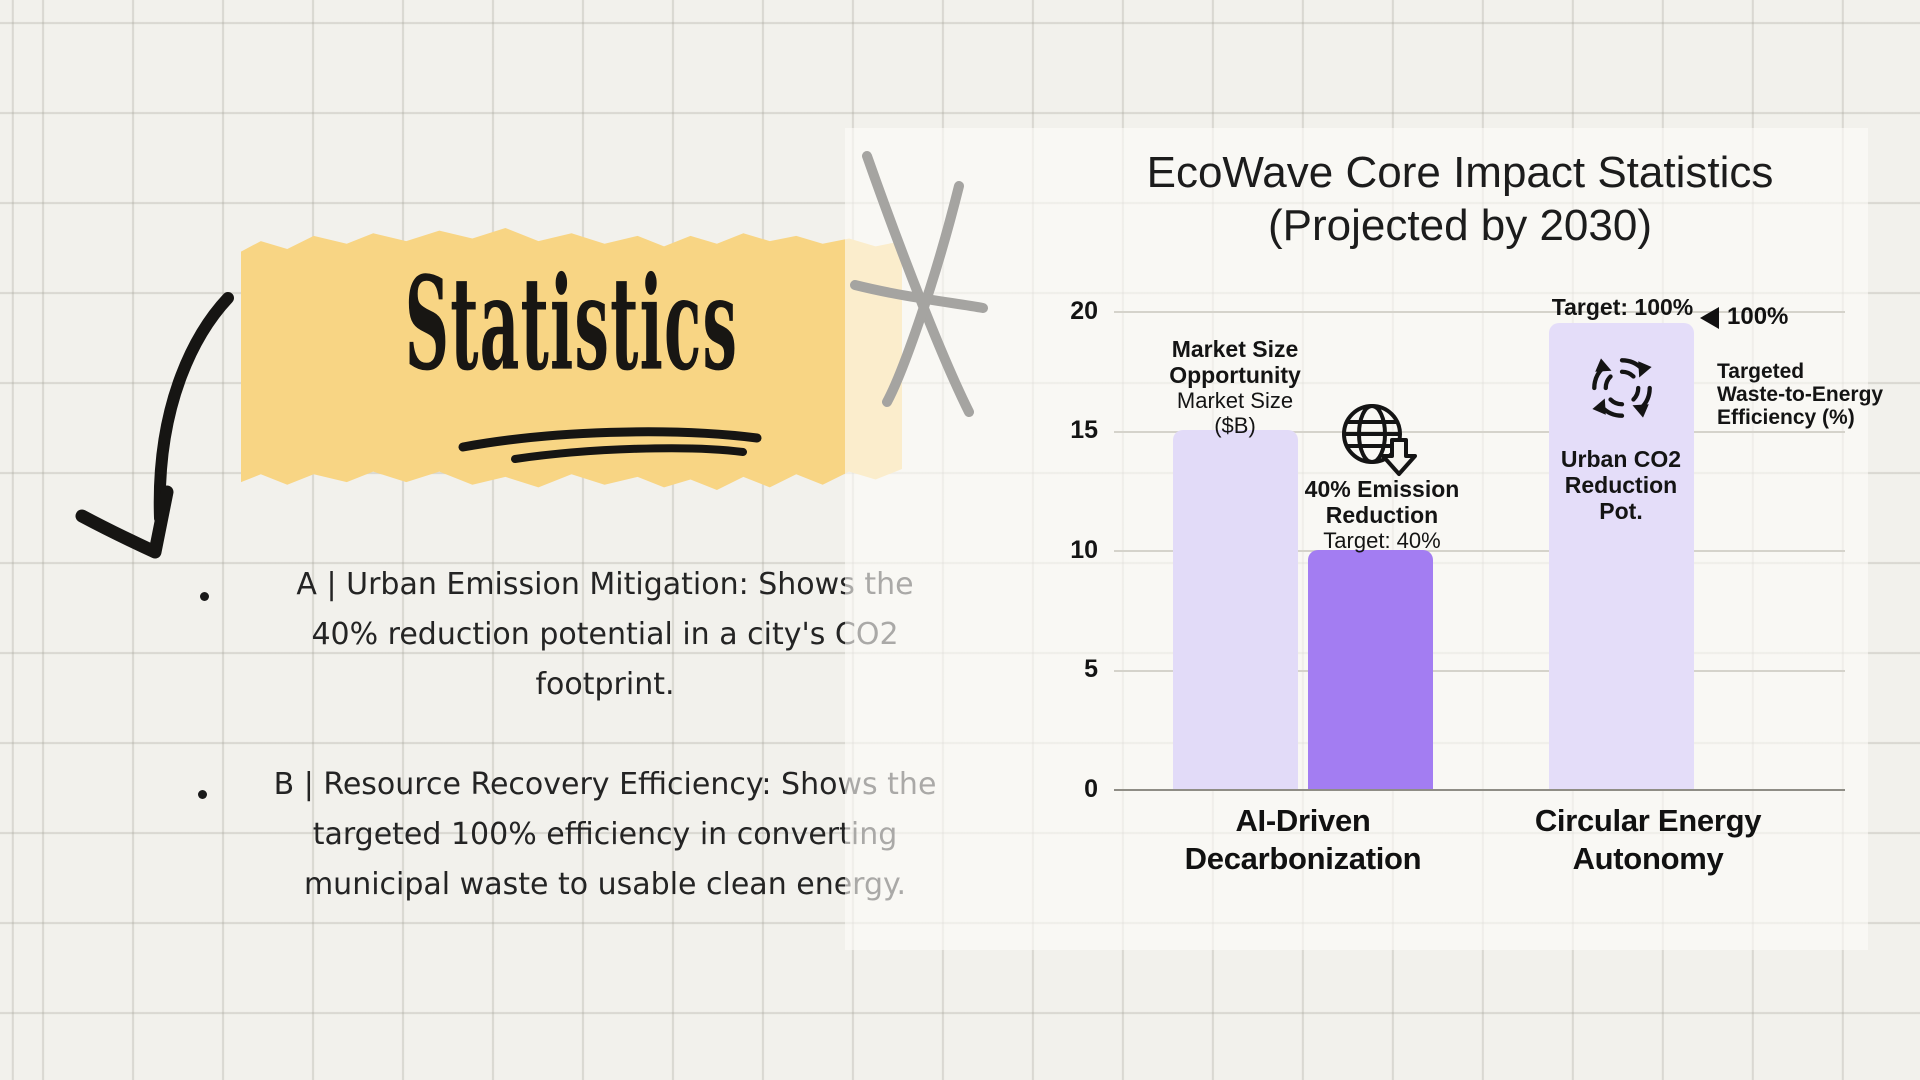 The image size is (1920, 1080). I want to click on category-line: Circular Energy, so click(1648, 820).